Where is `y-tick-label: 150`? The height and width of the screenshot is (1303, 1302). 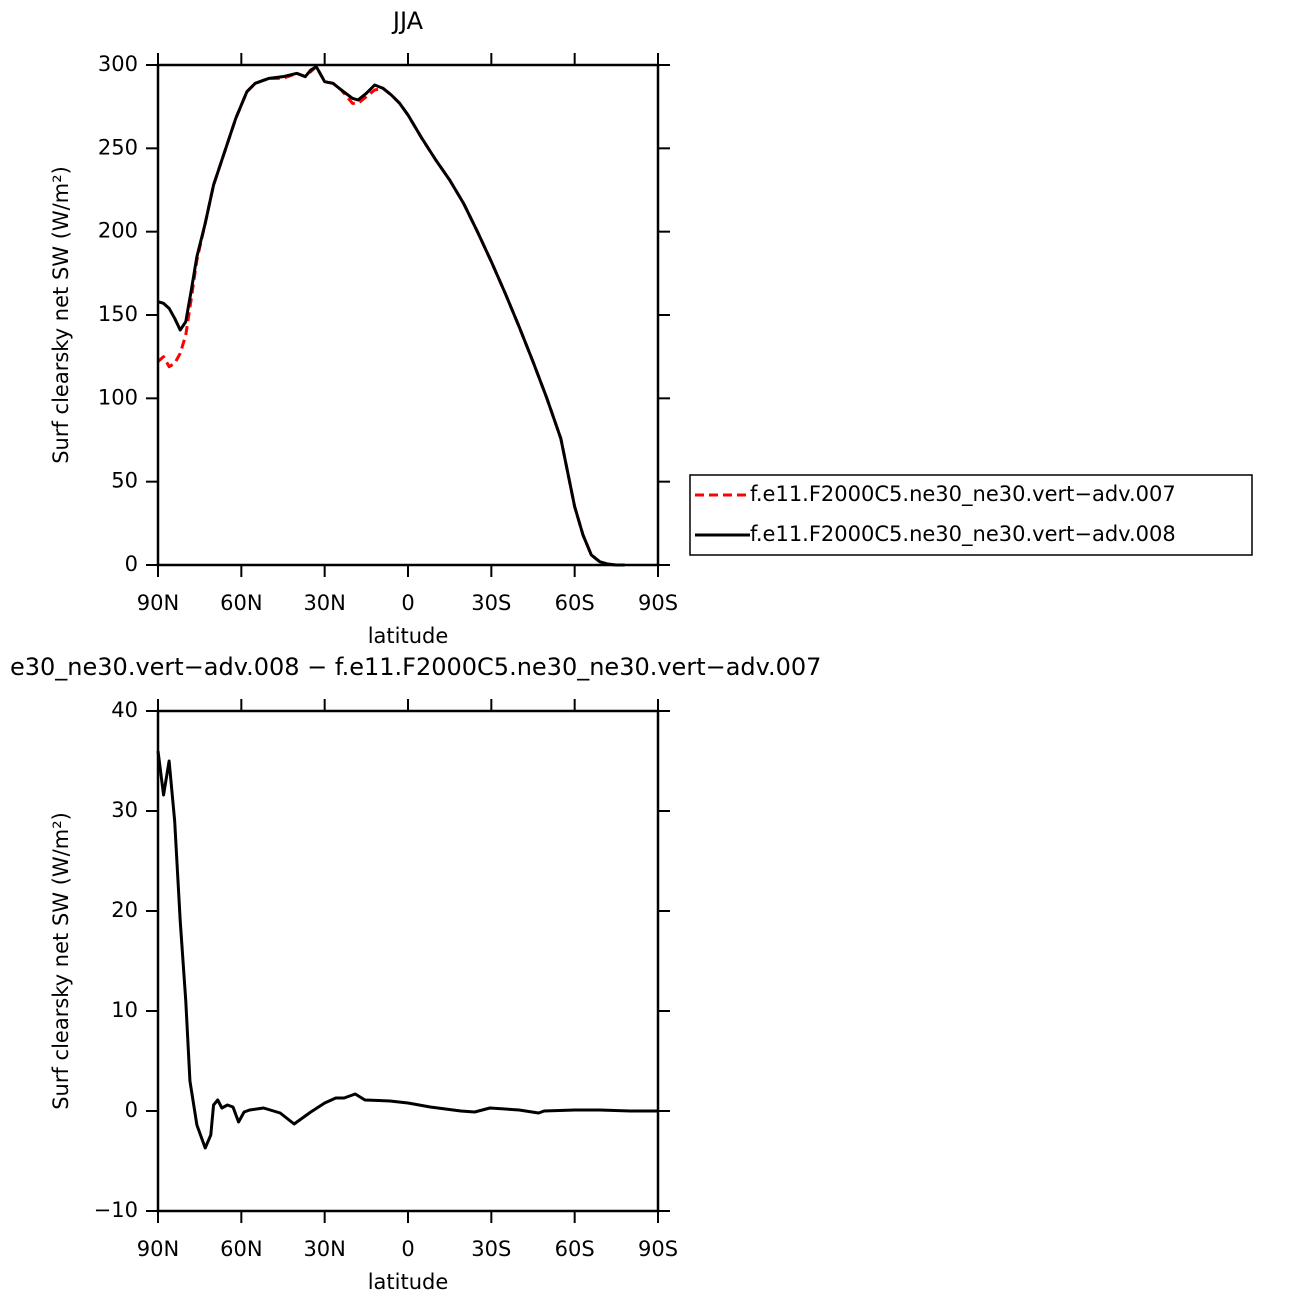 y-tick-label: 150 is located at coordinates (118, 314).